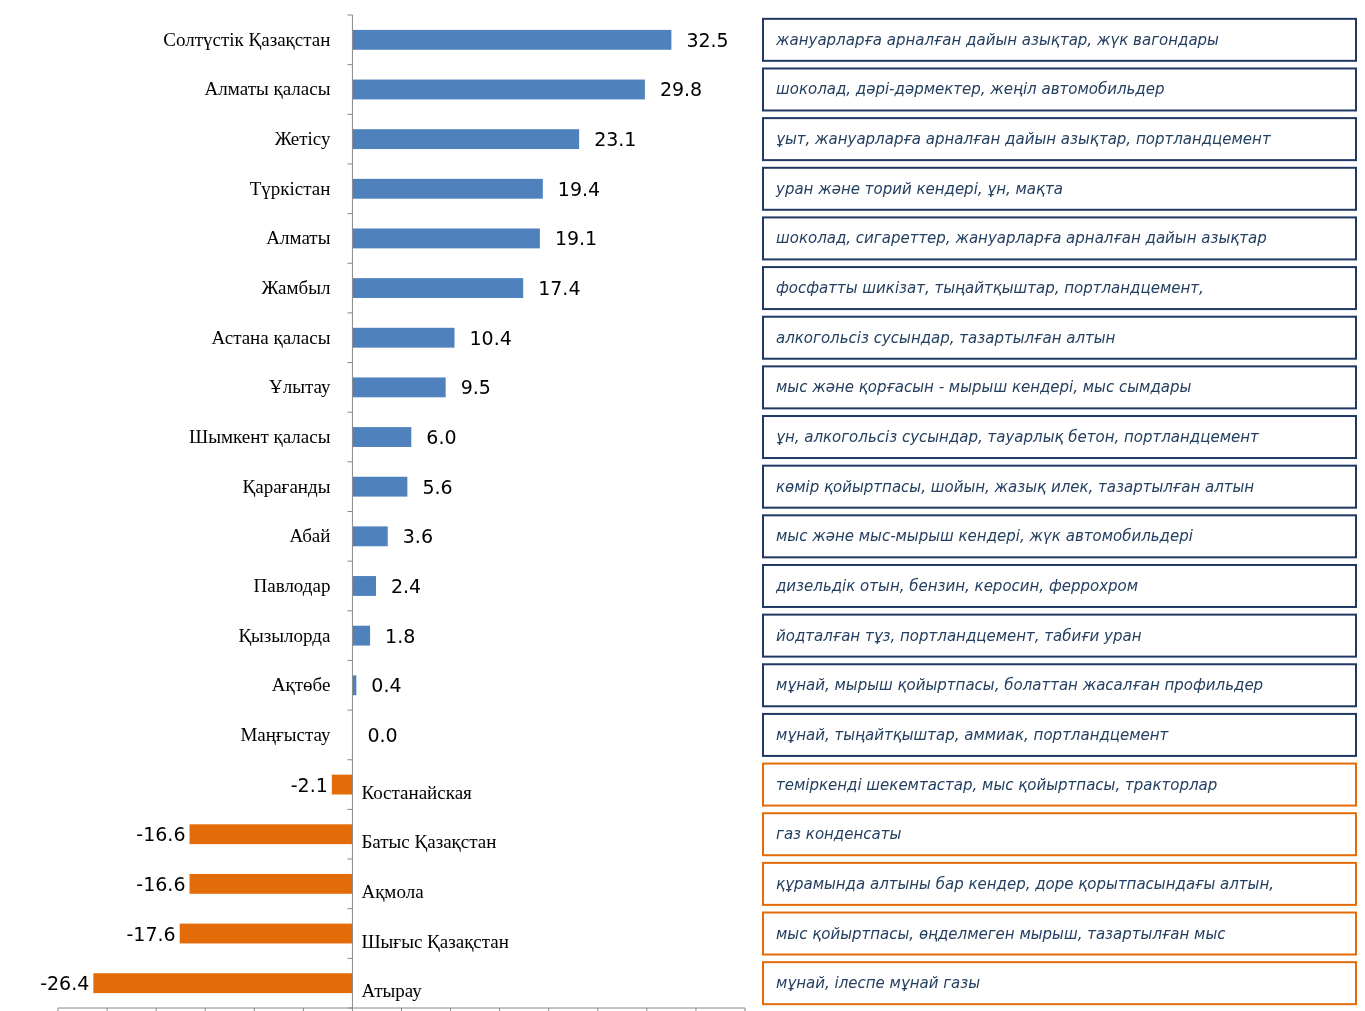  Describe the element at coordinates (417, 536) in the screenshot. I see `data-label: 3.6` at that location.